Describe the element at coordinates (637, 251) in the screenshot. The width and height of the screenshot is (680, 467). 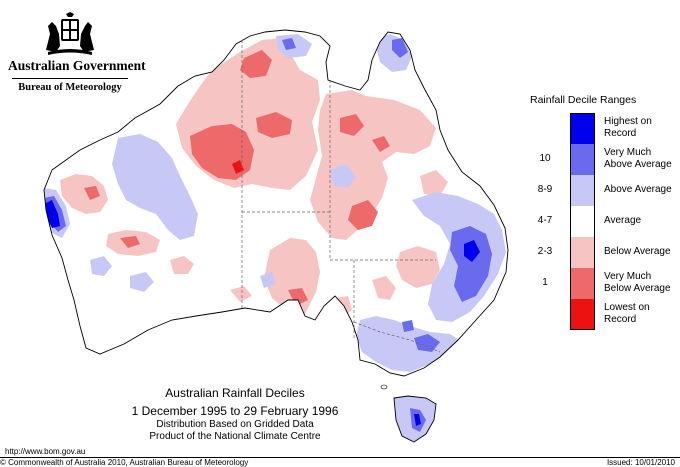
I see `legend-item-label: Below Average` at that location.